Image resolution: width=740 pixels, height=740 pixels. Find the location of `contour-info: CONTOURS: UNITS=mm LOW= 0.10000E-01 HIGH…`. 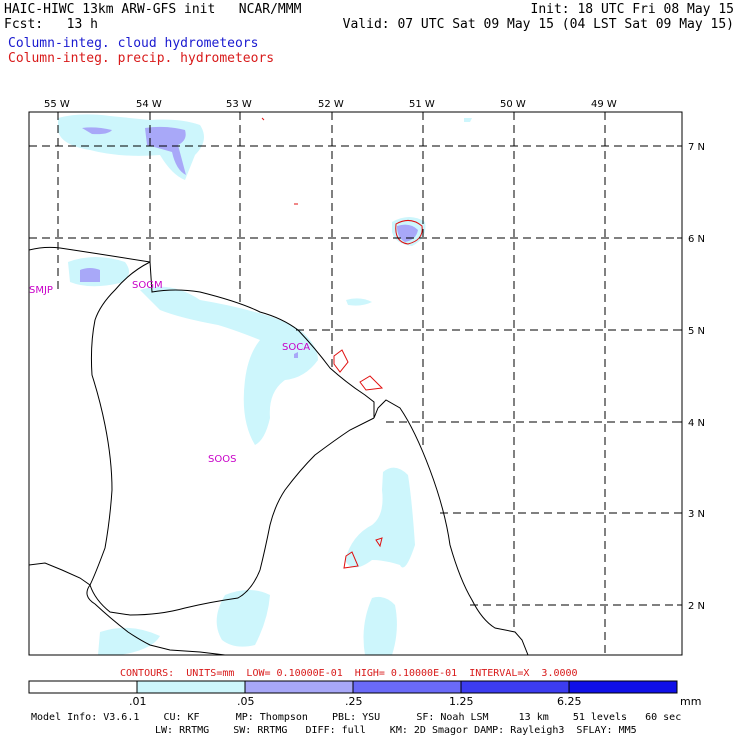

contour-info: CONTOURS: UNITS=mm LOW= 0.10000E-01 HIGH… is located at coordinates (349, 673).